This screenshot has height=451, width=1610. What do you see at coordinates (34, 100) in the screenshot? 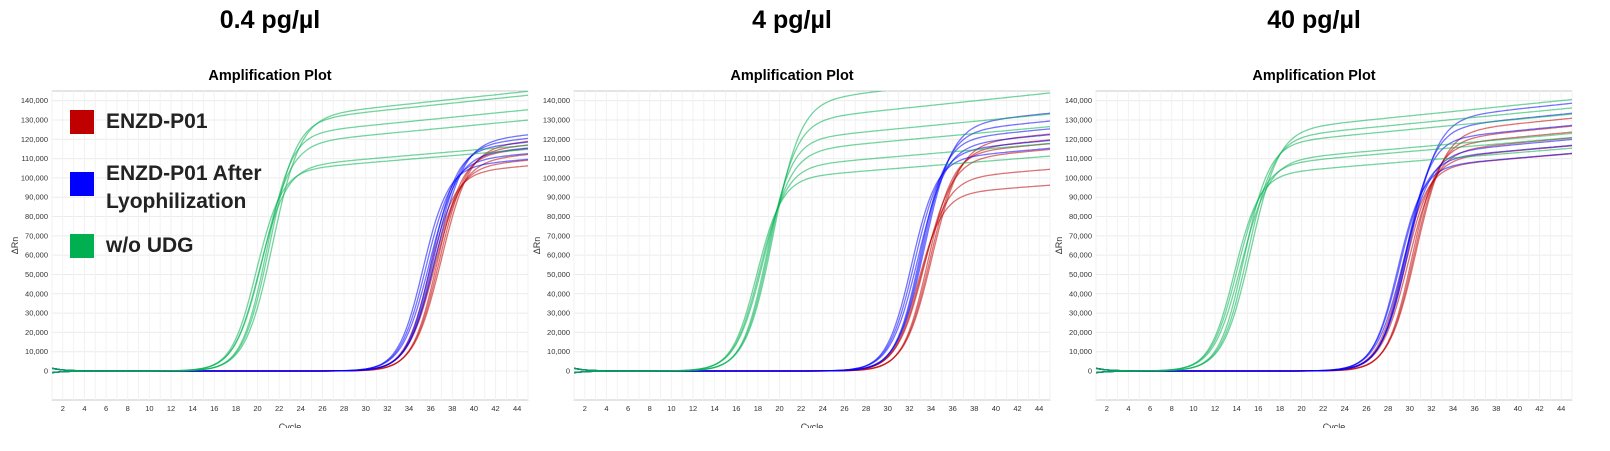
I see `y-tick-label: 140,000` at bounding box center [34, 100].